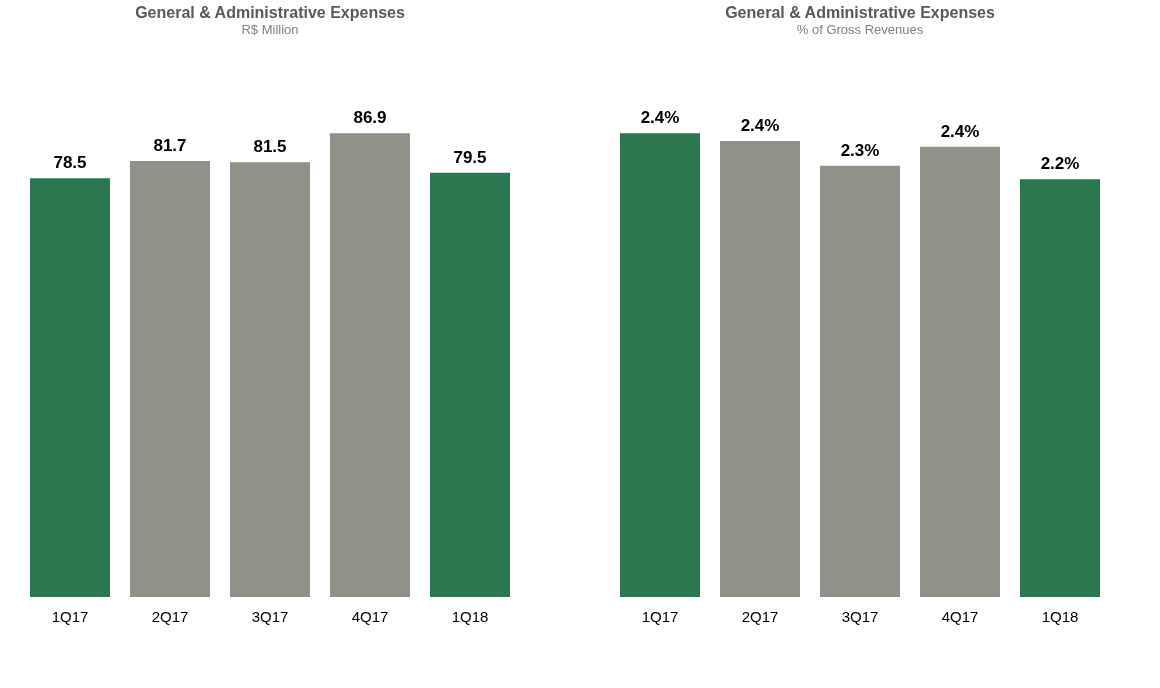 Image resolution: width=1160 pixels, height=688 pixels. I want to click on data-label: 81.5, so click(270, 147).